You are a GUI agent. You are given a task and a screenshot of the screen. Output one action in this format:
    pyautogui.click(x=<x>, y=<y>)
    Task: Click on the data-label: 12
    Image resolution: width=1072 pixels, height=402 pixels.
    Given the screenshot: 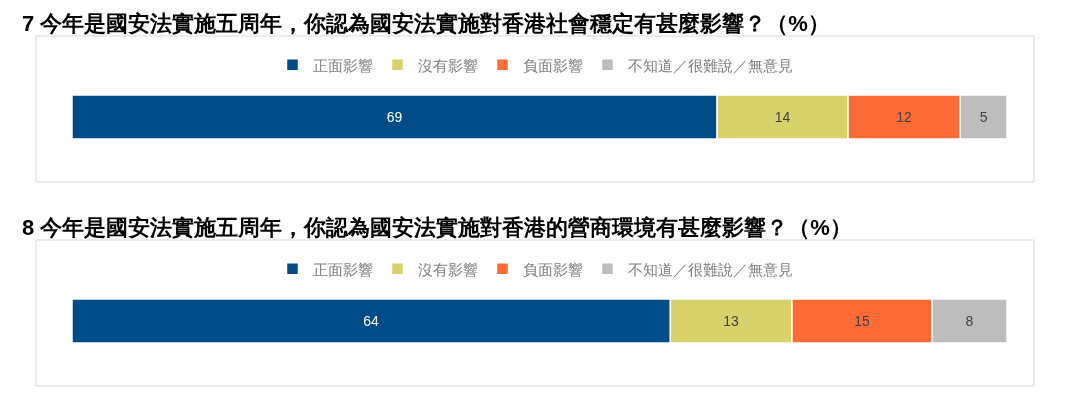 What is the action you would take?
    pyautogui.click(x=904, y=117)
    